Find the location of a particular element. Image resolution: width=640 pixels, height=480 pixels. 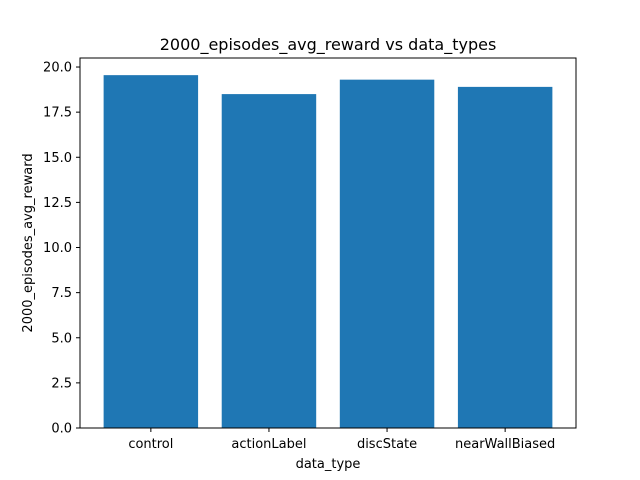

y-tick-label: 12.5 is located at coordinates (57, 203).